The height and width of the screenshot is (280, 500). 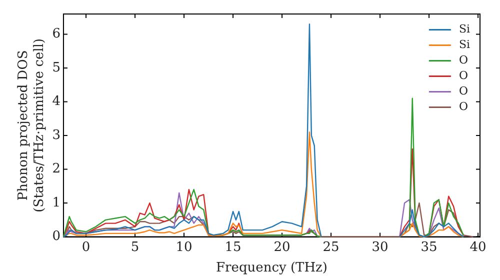 What do you see at coordinates (478, 247) in the screenshot?
I see `x-tick-label: 40` at bounding box center [478, 247].